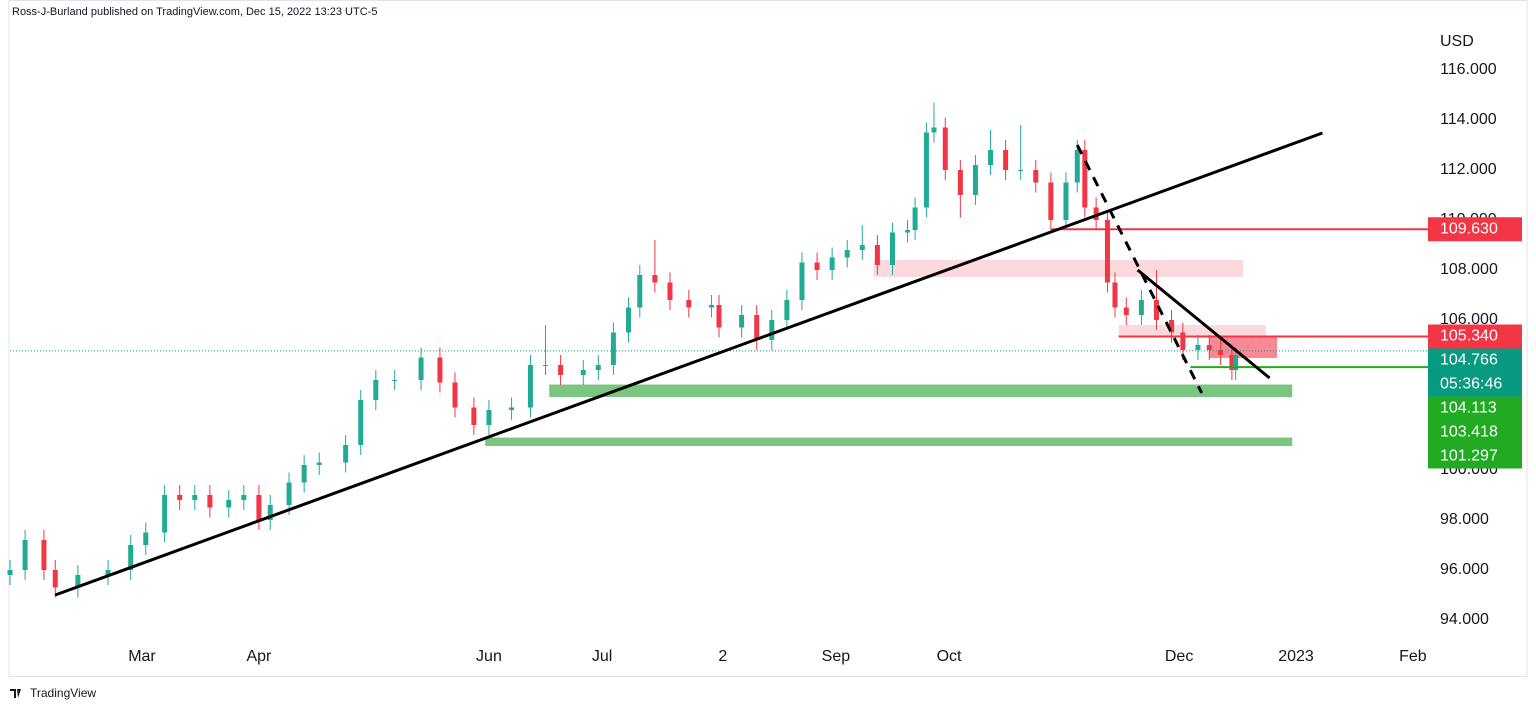 Image resolution: width=1536 pixels, height=712 pixels. I want to click on price-tag-label: 105.340, so click(1469, 336).